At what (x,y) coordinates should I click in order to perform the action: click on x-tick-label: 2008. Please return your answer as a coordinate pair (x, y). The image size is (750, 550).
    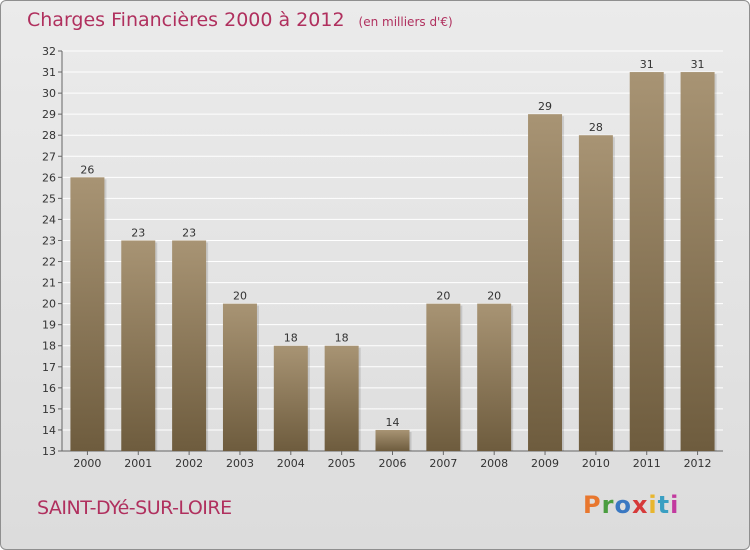
    Looking at the image, I should click on (494, 463).